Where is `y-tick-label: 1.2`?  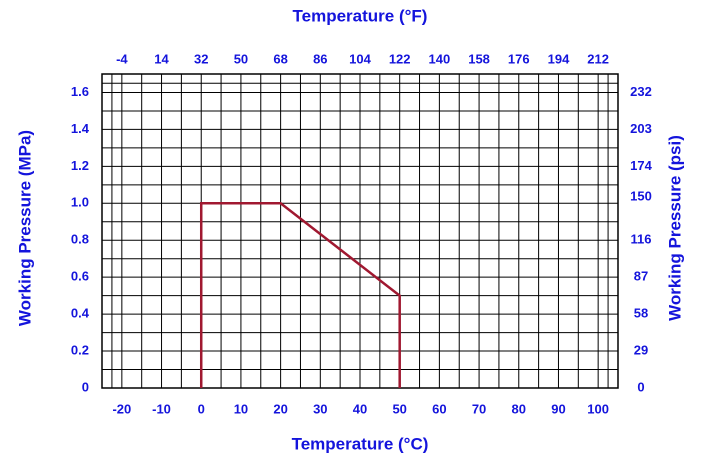 y-tick-label: 1.2 is located at coordinates (80, 165).